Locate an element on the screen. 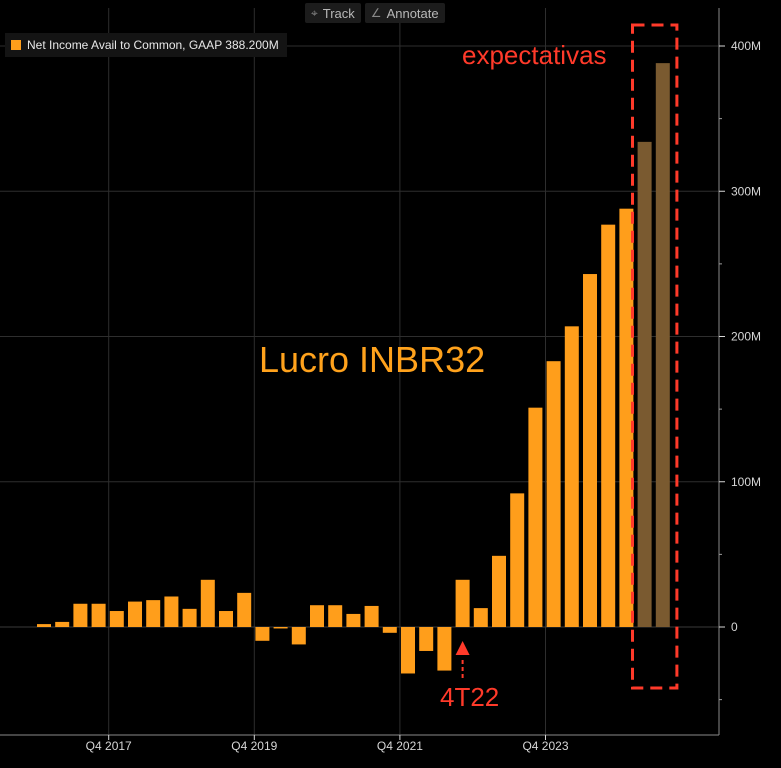 The image size is (781, 768). forecast-annotation: expectativas is located at coordinates (534, 55).